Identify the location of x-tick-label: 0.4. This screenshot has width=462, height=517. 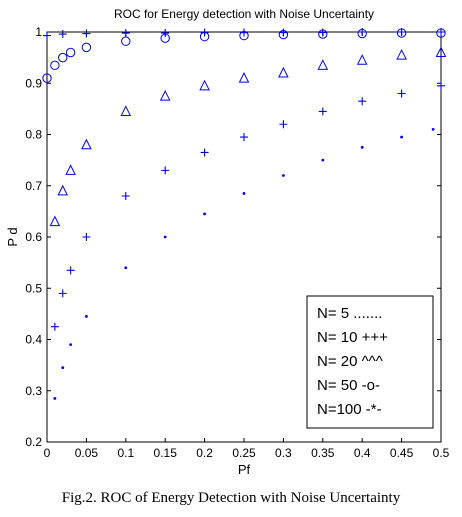
(362, 453).